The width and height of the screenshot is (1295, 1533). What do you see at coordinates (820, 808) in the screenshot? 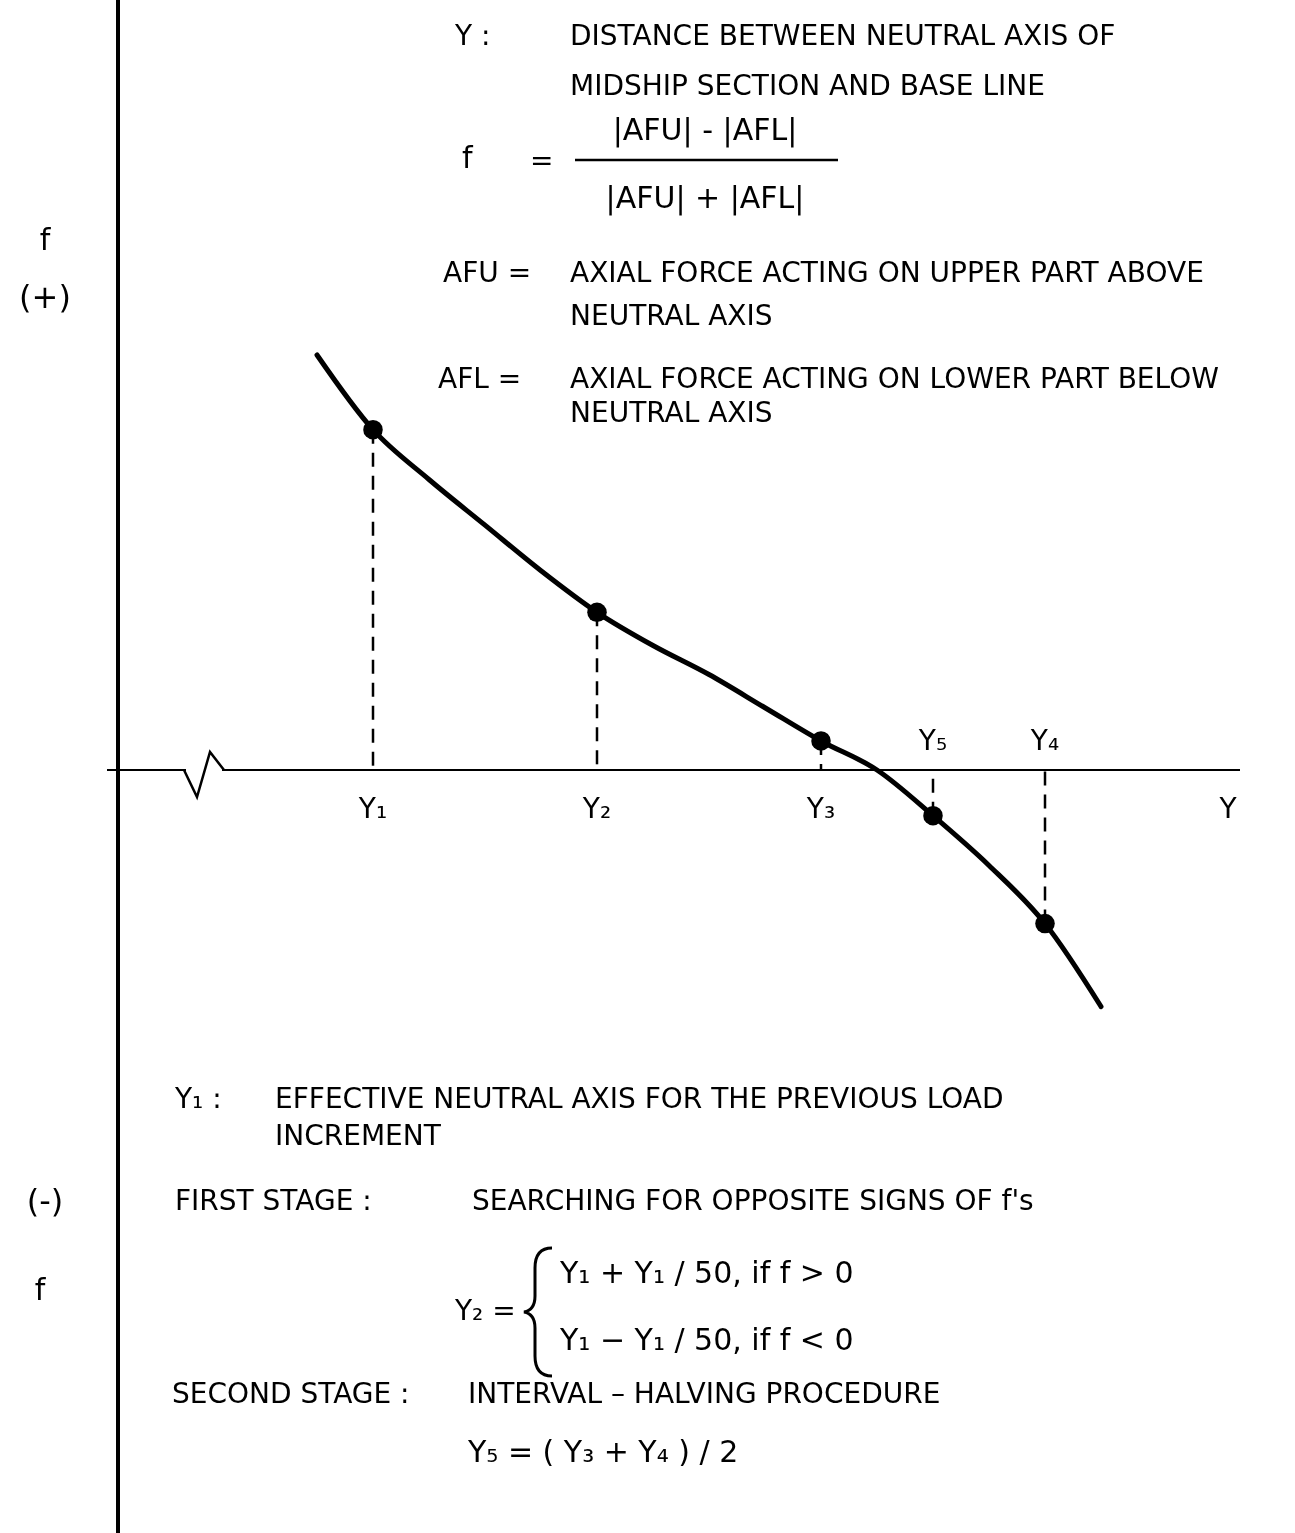
I see `x-tick-label: Y₃` at bounding box center [820, 808].